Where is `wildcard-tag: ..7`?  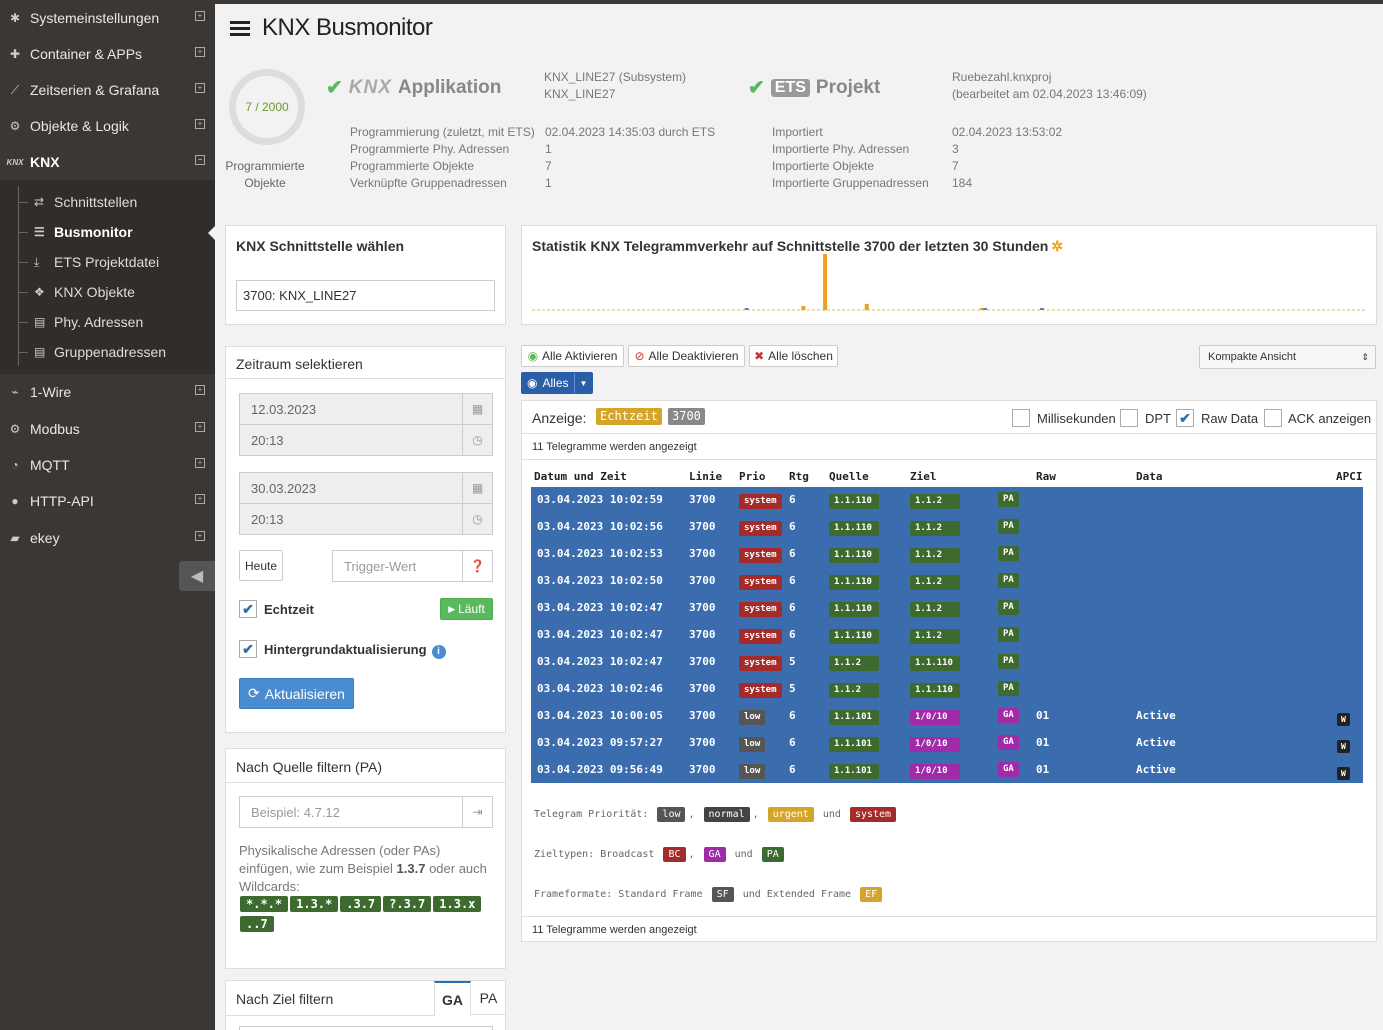
wildcard-tag: ..7 is located at coordinates (257, 924).